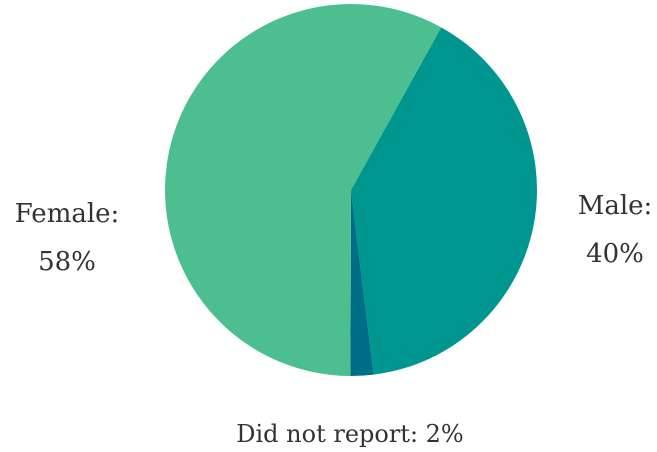 This screenshot has width=657, height=452. What do you see at coordinates (613, 230) in the screenshot?
I see `label-male: Male: 40%` at bounding box center [613, 230].